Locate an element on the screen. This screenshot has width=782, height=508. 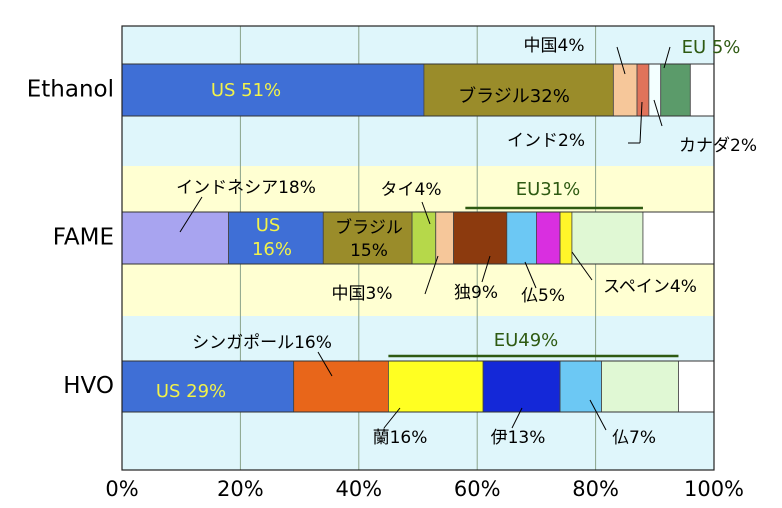
x-tick-label: 20% is located at coordinates (240, 489).